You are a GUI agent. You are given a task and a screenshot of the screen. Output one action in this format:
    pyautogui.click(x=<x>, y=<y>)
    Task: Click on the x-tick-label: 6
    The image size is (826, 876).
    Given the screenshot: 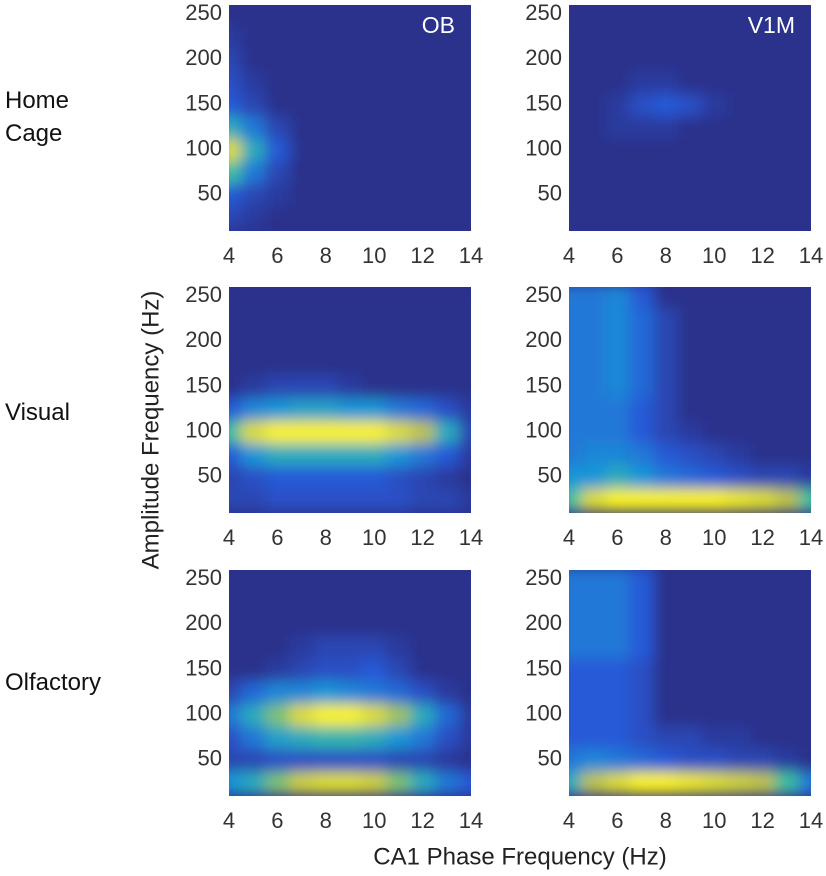 What is the action you would take?
    pyautogui.click(x=617, y=820)
    